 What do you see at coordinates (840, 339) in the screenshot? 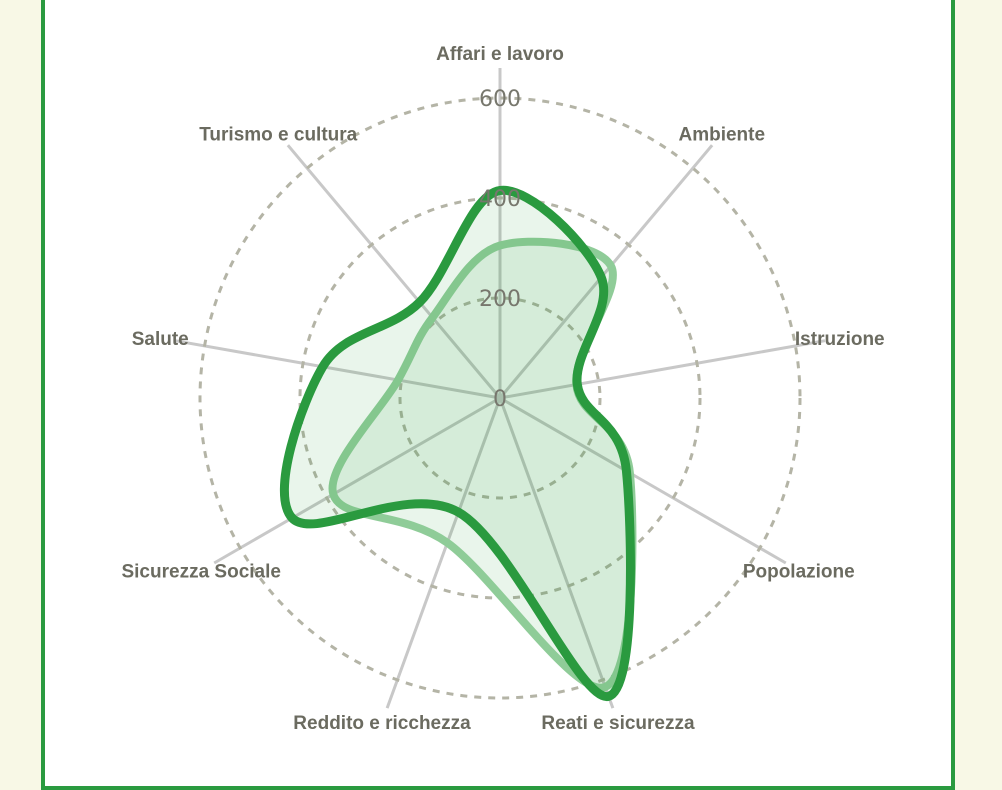
I see `axis-label: Istruzione` at bounding box center [840, 339].